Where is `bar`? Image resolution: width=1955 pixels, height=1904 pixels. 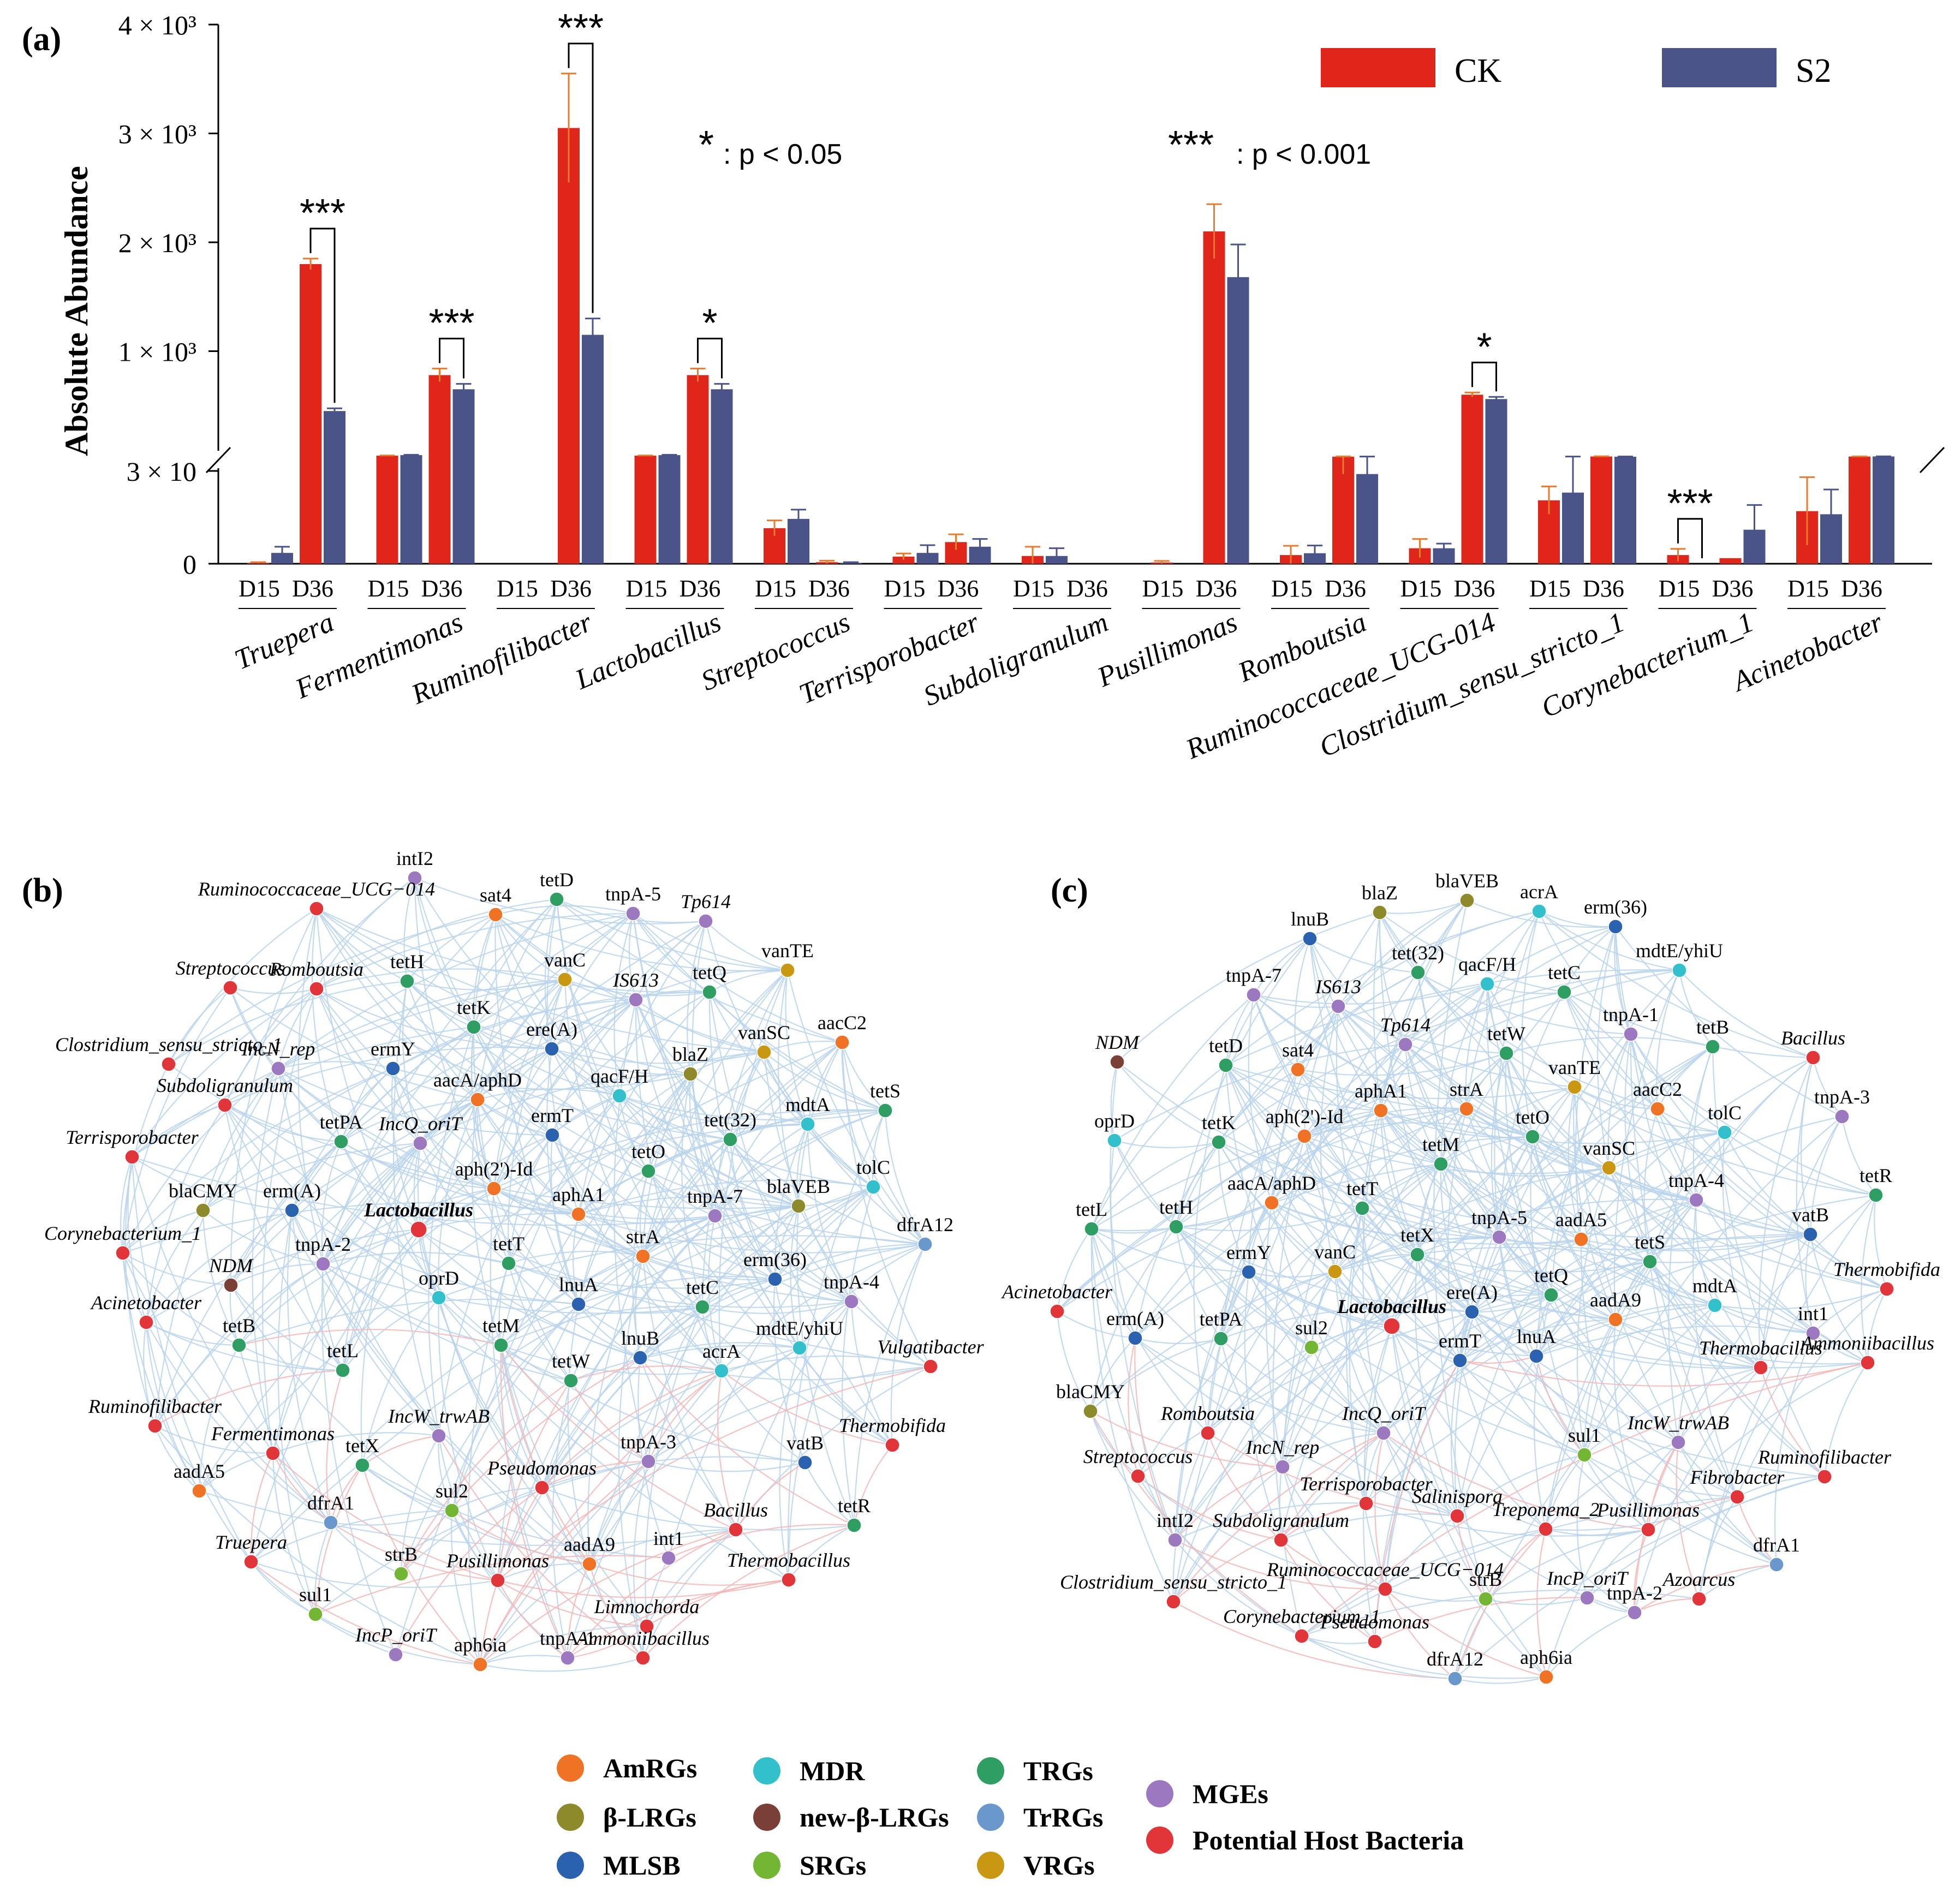
bar is located at coordinates (439, 469).